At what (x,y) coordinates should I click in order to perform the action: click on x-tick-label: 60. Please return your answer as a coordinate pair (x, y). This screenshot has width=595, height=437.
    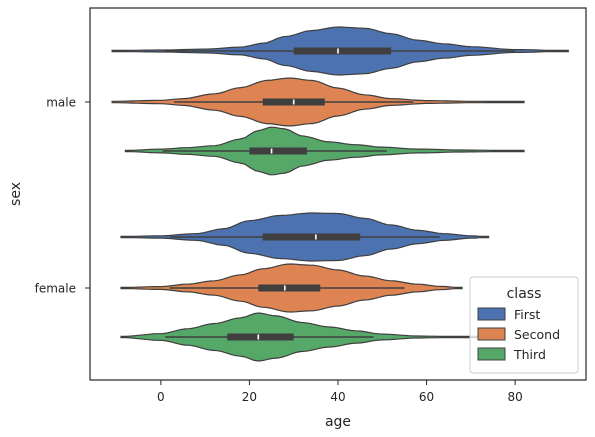
    Looking at the image, I should click on (426, 397).